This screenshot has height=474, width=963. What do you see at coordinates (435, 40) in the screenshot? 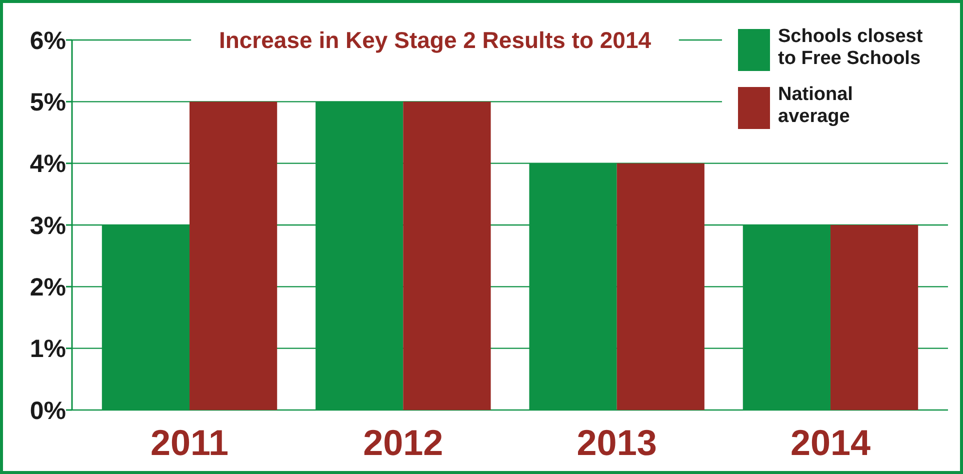
I see `chart-title: Increase in Key Stage 2 Results to 2014` at bounding box center [435, 40].